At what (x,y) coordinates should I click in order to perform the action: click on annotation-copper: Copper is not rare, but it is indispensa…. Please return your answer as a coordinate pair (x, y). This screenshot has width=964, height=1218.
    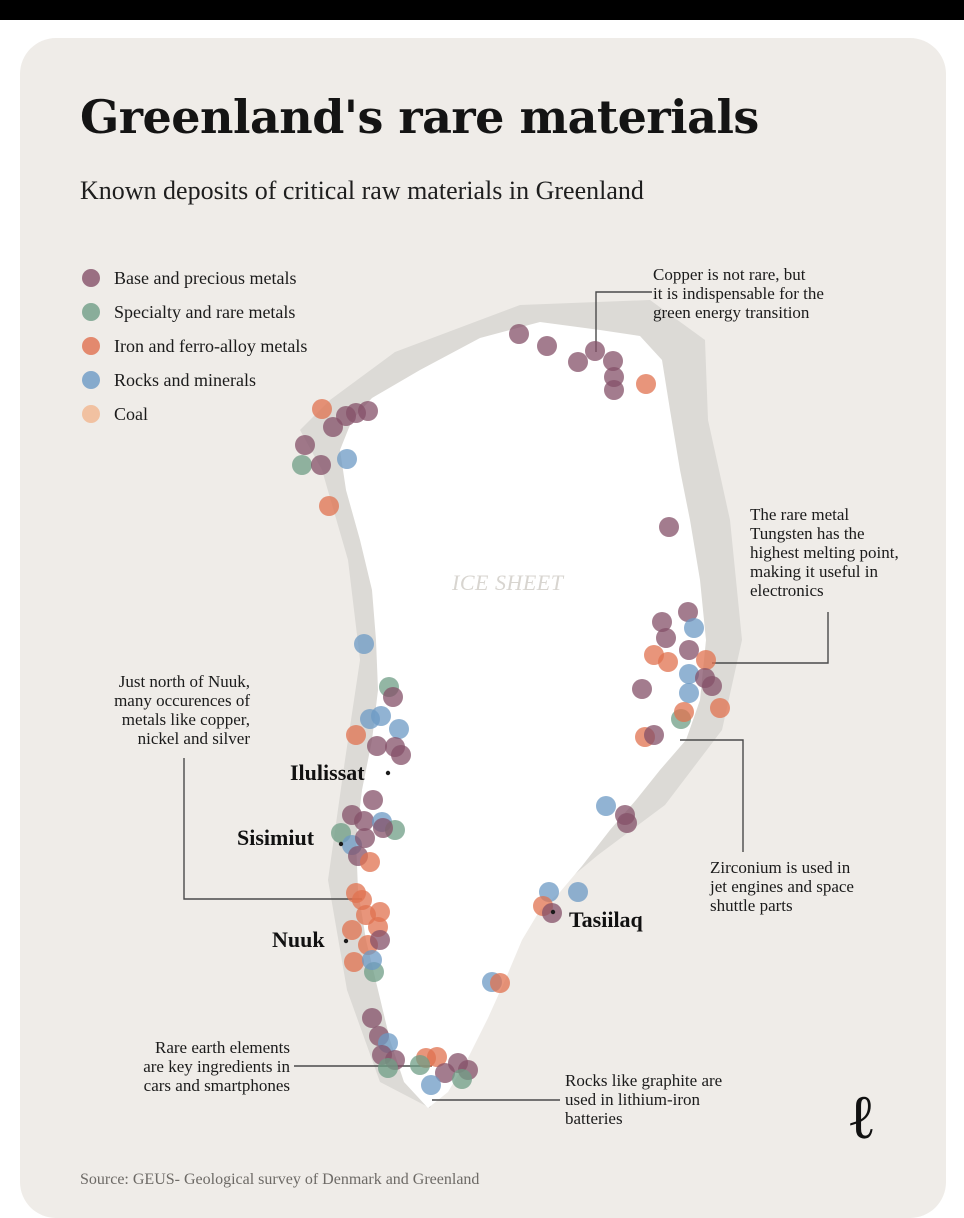
    Looking at the image, I should click on (738, 293).